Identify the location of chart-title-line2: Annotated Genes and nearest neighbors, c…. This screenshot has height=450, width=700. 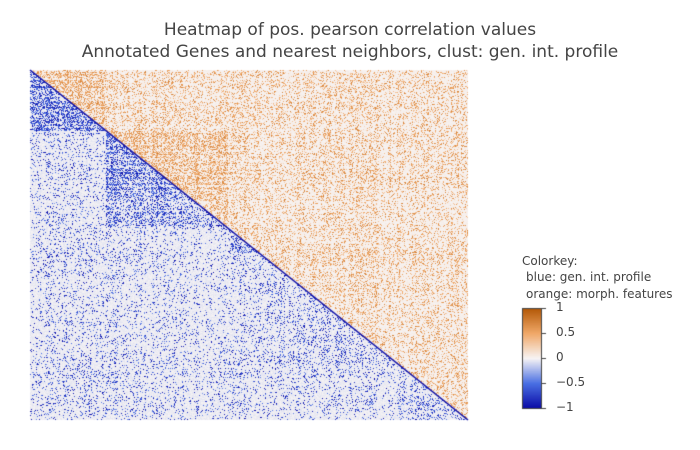
(350, 52).